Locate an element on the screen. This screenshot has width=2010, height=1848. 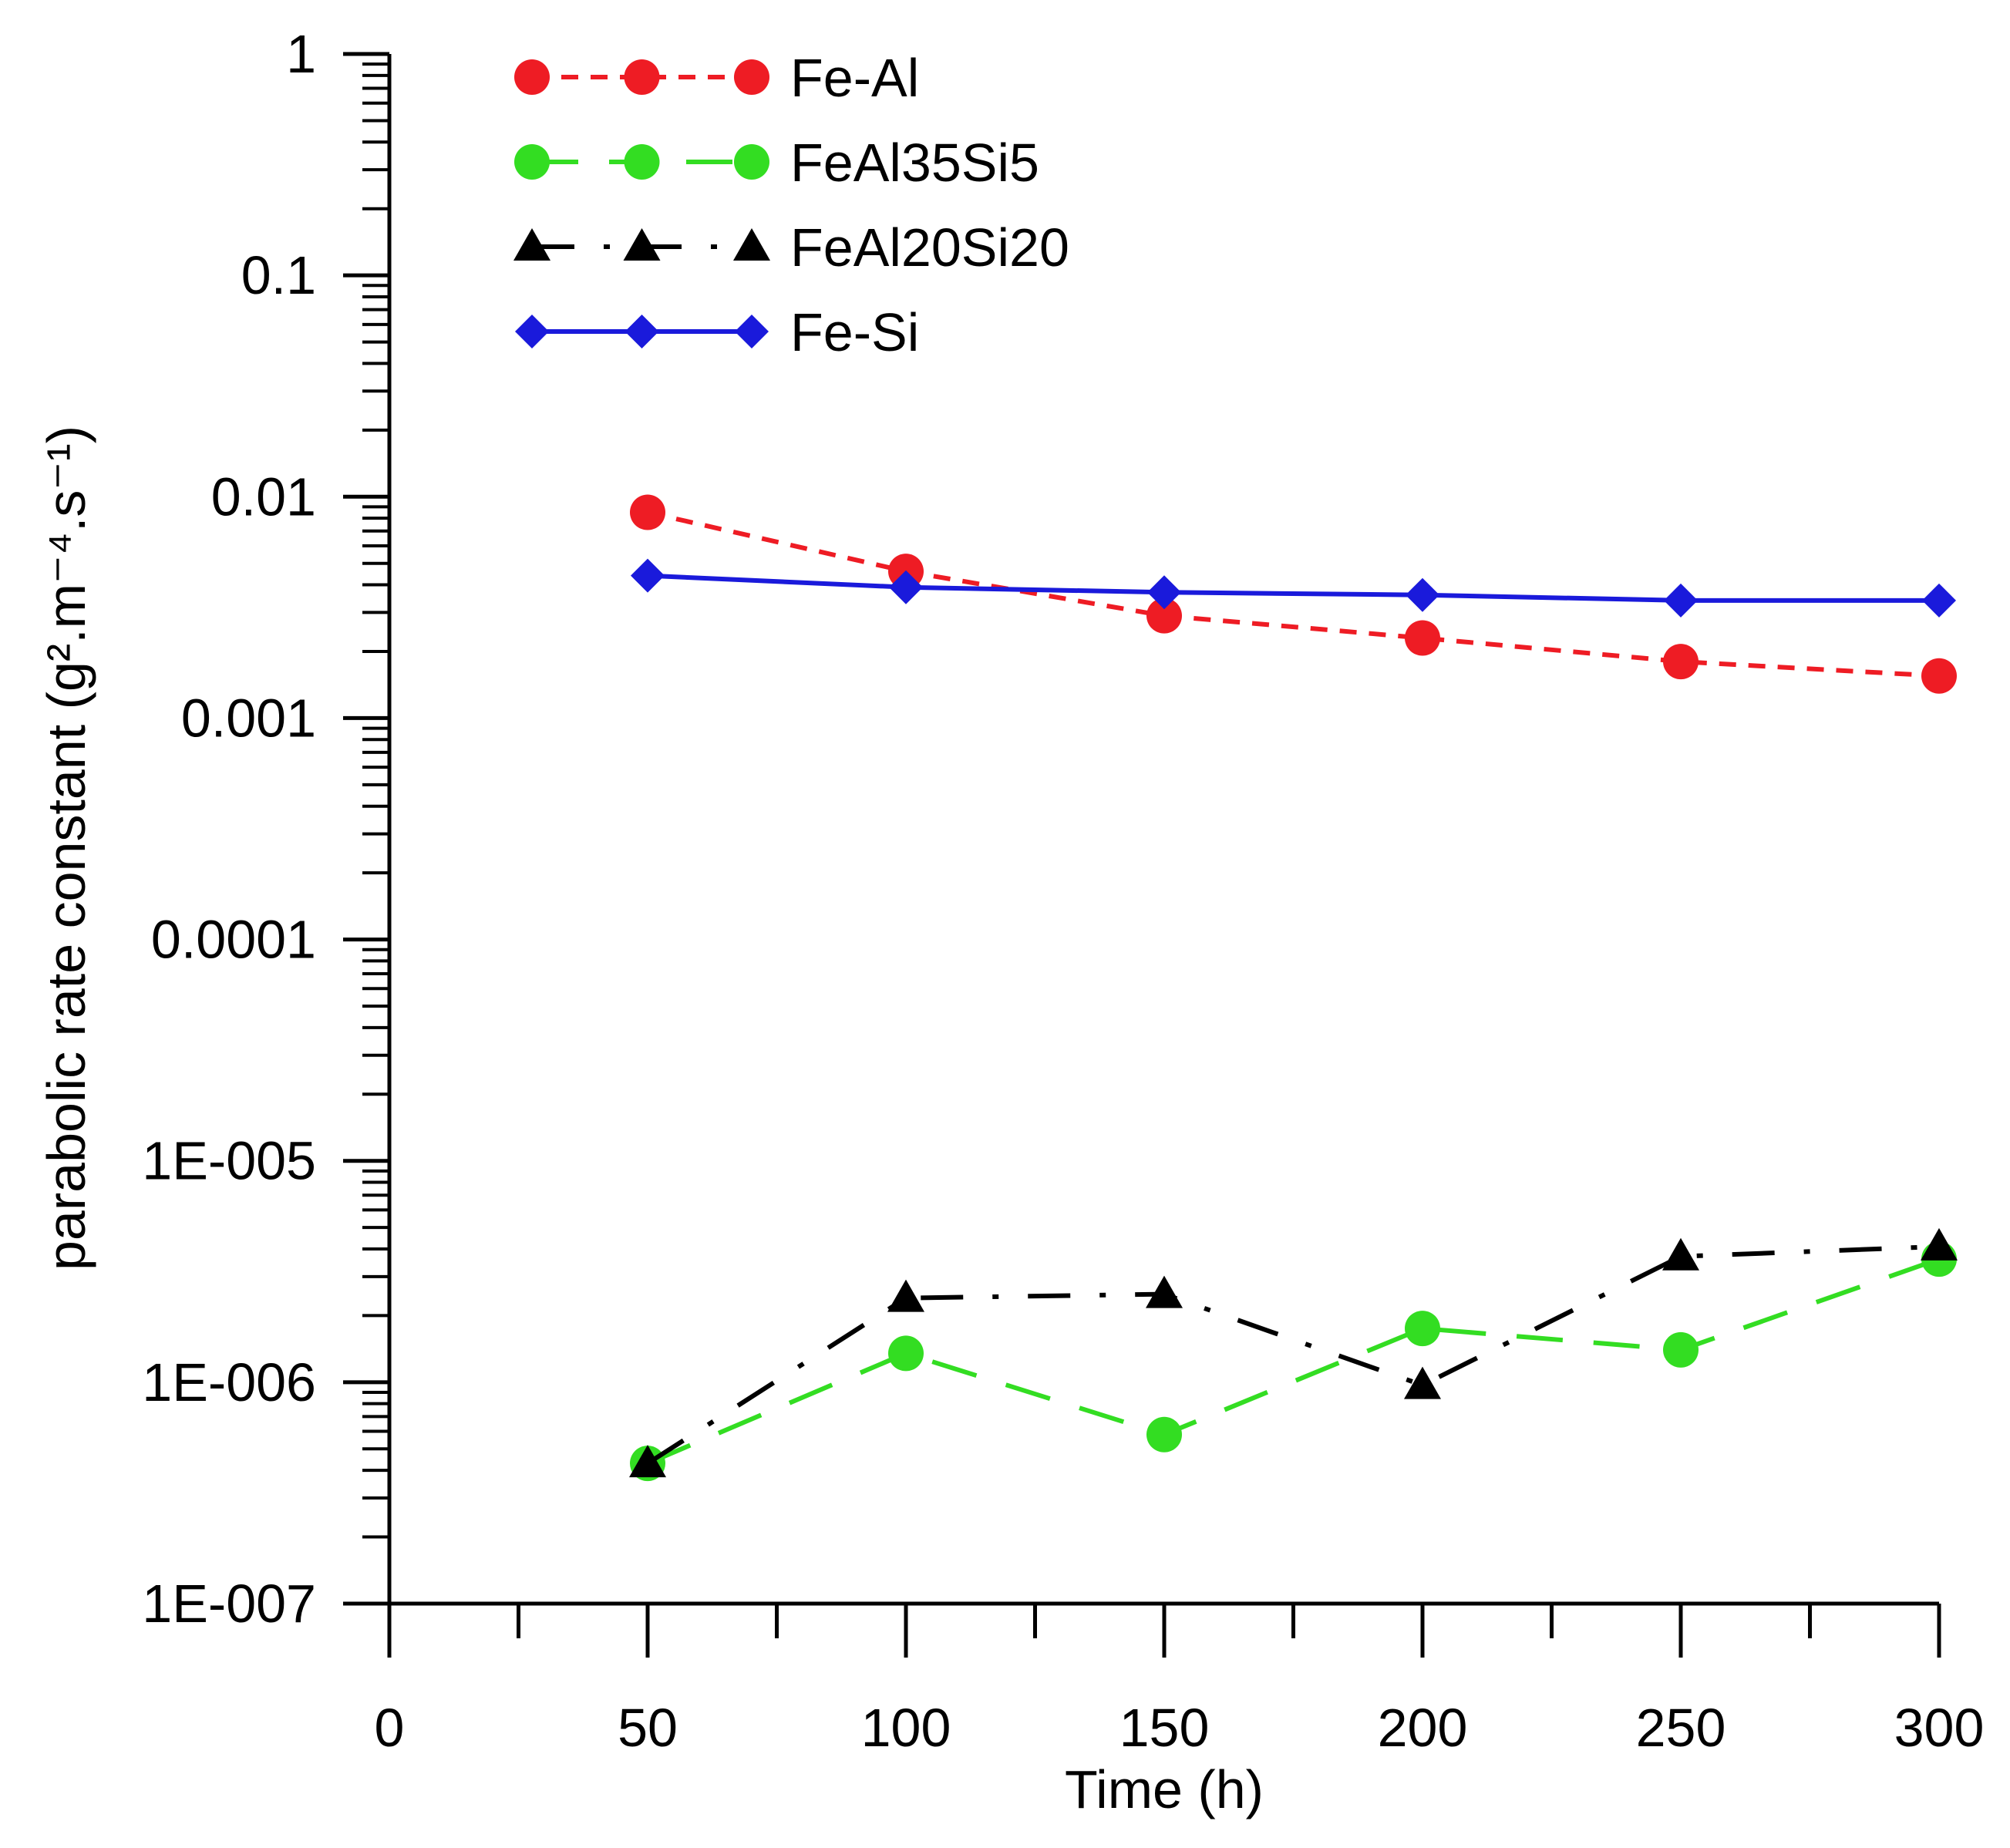
series-line-fe-si is located at coordinates (1293, 588).